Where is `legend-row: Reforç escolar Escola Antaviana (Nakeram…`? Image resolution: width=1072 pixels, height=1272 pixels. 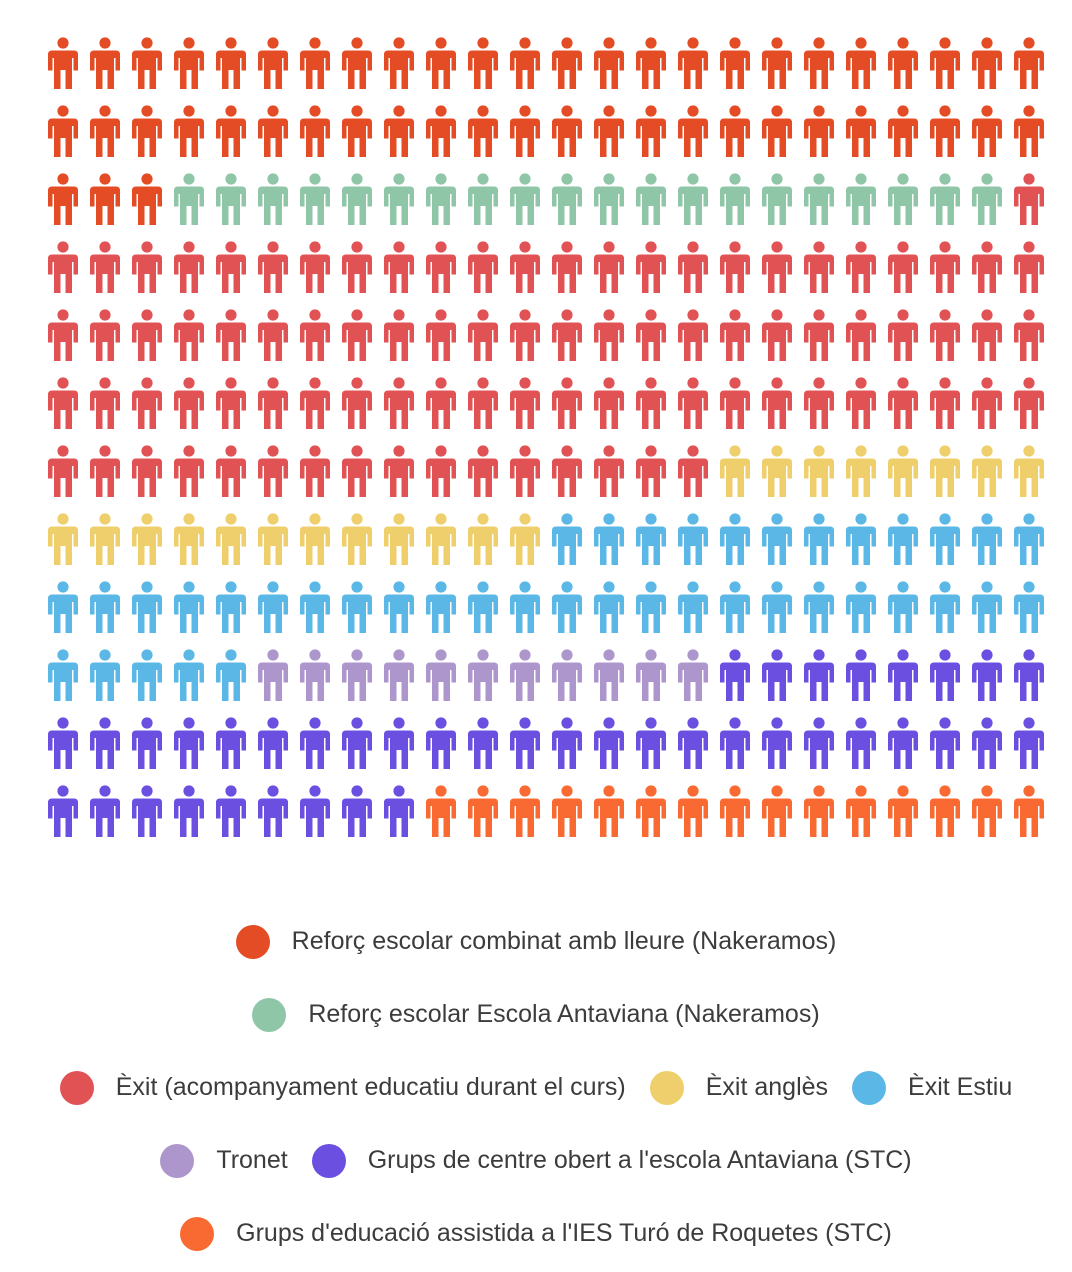
legend-row: Reforç escolar Escola Antaviana (Nakeram… is located at coordinates (536, 1014).